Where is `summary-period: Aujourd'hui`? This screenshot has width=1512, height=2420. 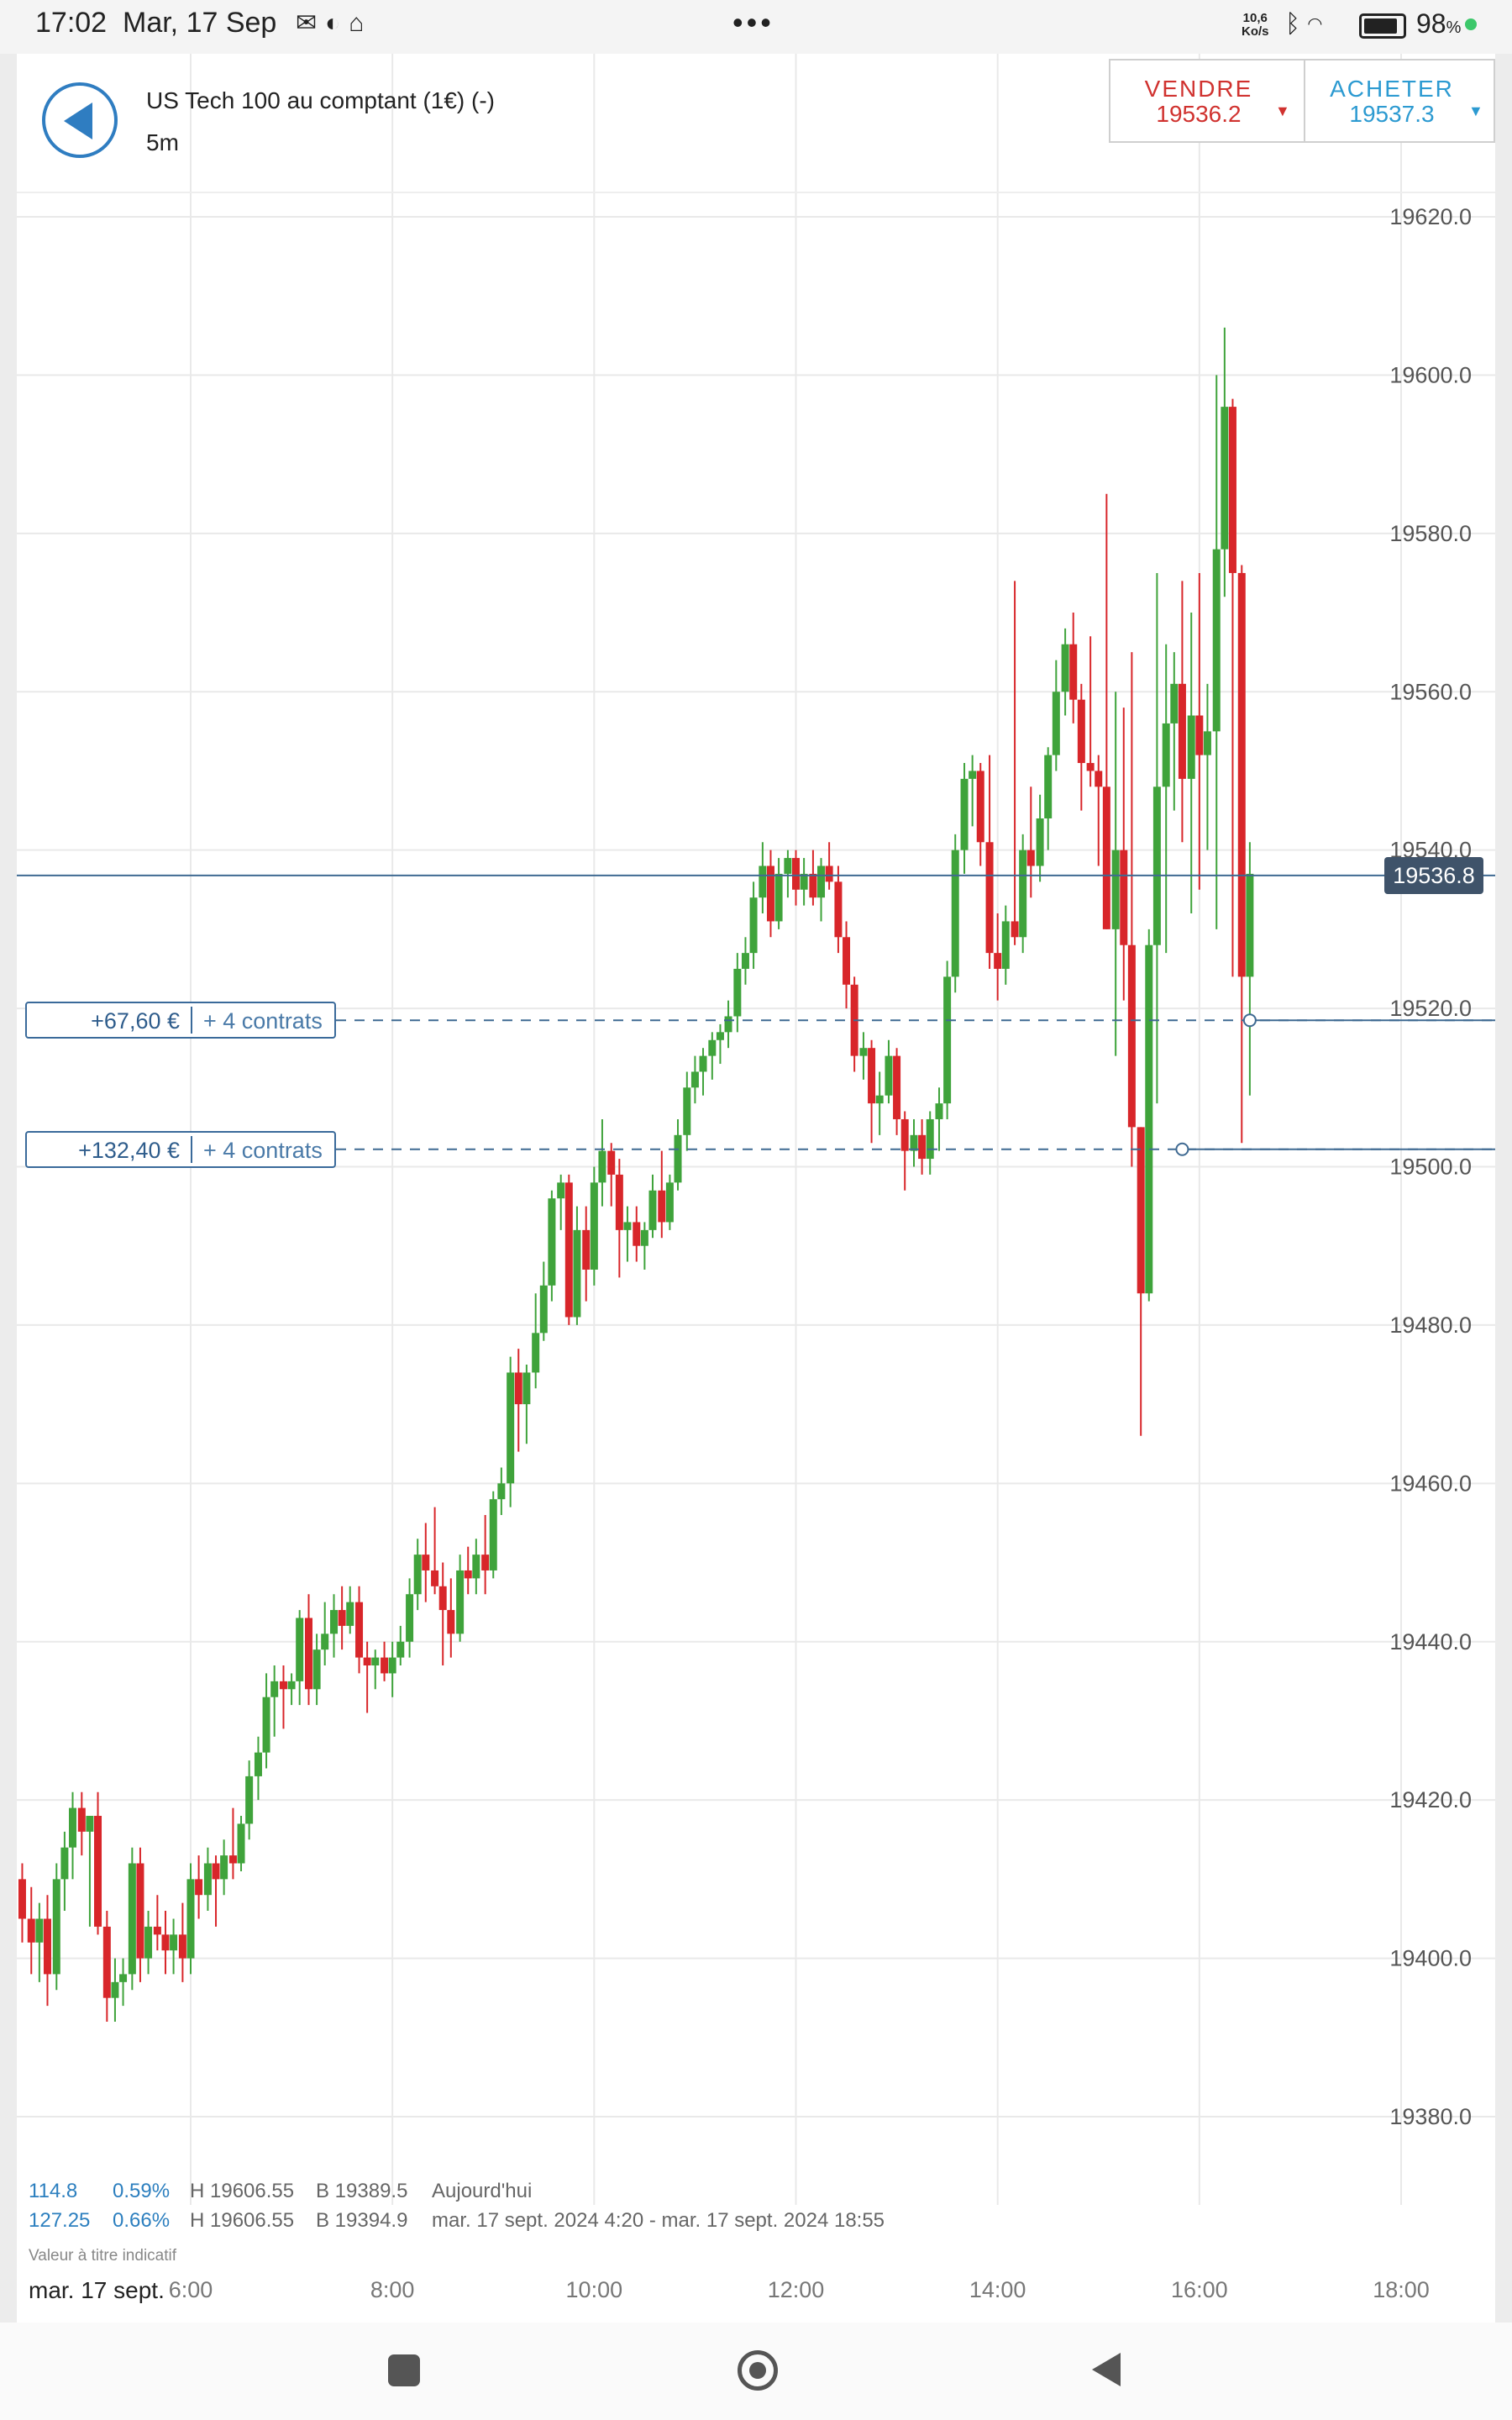
summary-period: Aujourd'hui is located at coordinates (482, 2191).